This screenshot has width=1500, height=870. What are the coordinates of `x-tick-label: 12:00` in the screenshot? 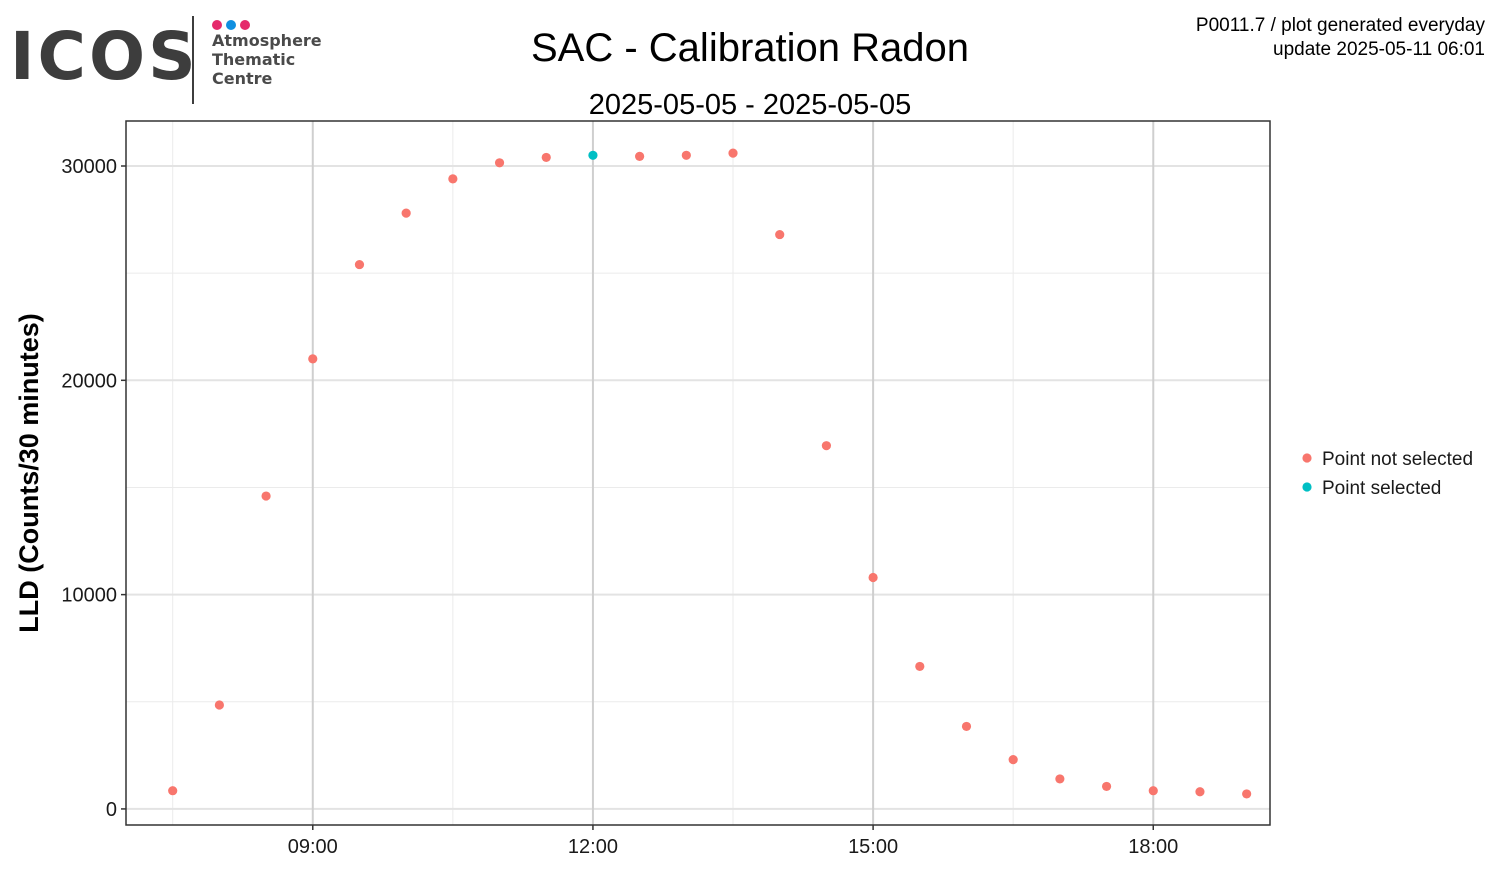 It's located at (593, 847).